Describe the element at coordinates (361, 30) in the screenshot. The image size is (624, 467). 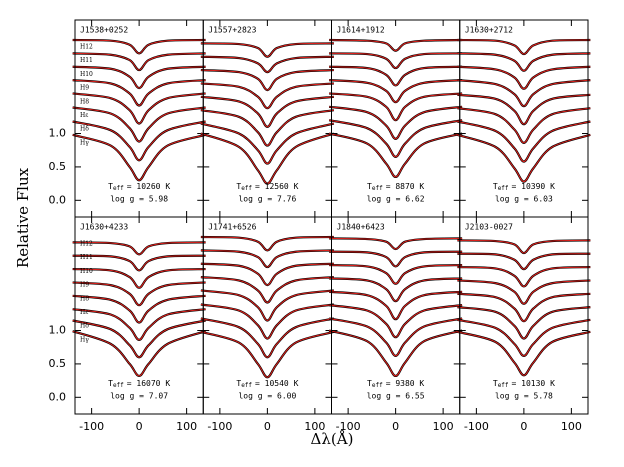
I see `panel-title: J1614+1912` at that location.